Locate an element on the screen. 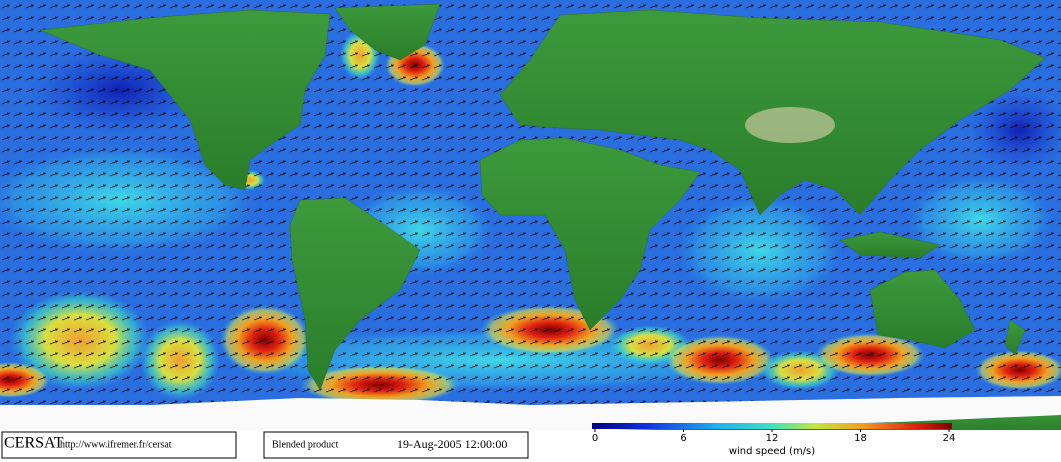 The width and height of the screenshot is (1061, 462). colorbar-tick-label: 18 is located at coordinates (860, 438).